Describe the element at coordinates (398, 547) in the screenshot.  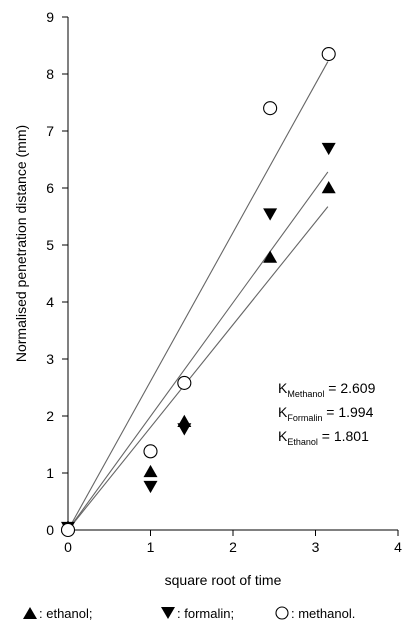
I see `x-tick-label: 4` at that location.